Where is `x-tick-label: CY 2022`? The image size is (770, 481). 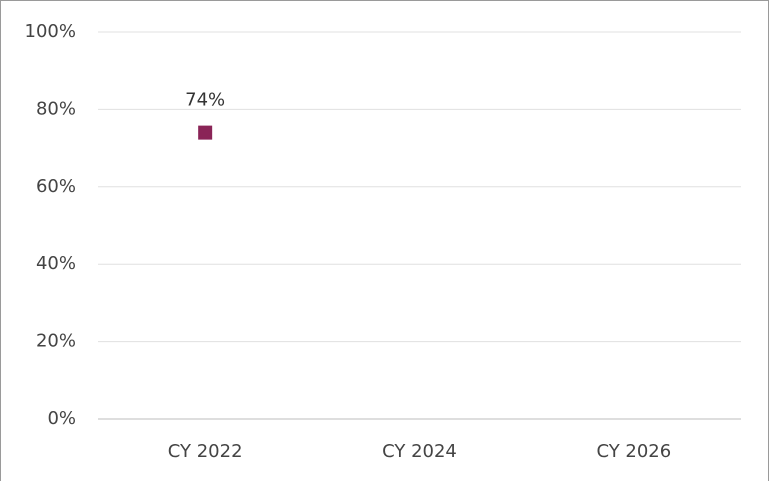
x-tick-label: CY 2022 is located at coordinates (205, 451).